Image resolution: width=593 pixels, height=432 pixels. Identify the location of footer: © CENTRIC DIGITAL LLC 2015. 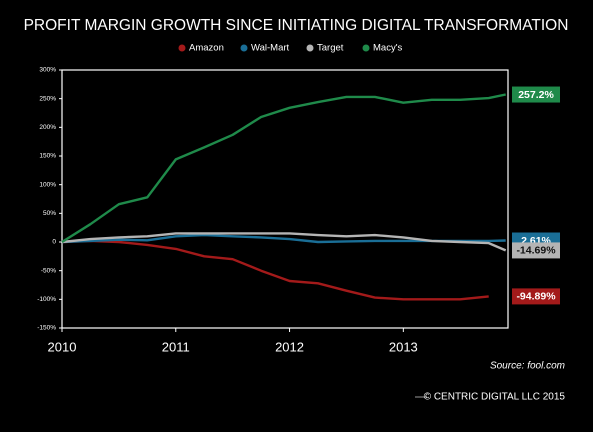
(495, 397).